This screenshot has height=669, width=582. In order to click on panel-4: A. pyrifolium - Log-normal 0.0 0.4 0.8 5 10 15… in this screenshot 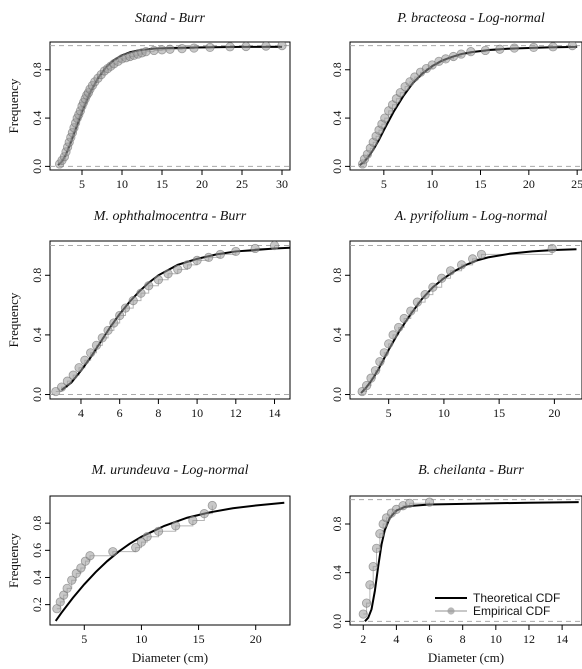, I will do `click(456, 314)`.